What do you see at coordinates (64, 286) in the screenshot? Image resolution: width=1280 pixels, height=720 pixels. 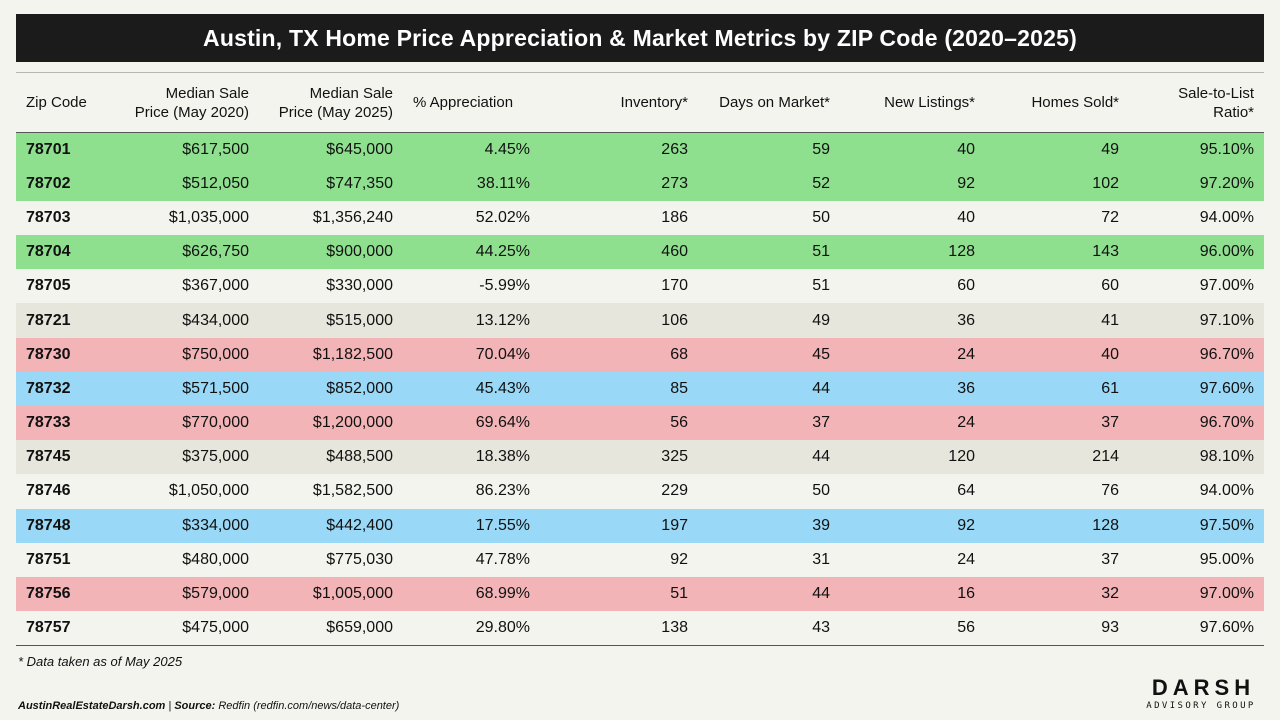 I see `cell-zip-code: 78705` at bounding box center [64, 286].